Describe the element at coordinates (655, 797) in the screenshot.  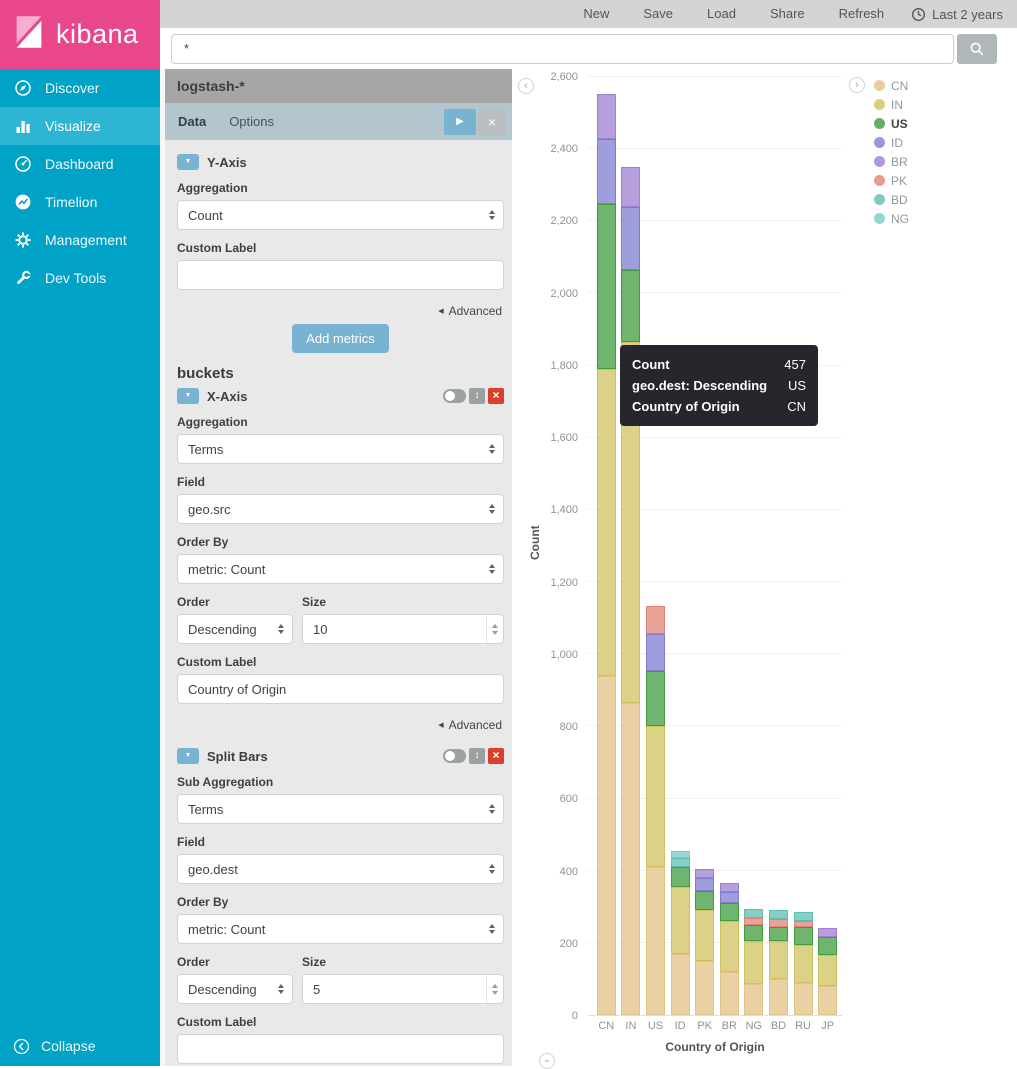
I see `bar-segment-US-IN` at that location.